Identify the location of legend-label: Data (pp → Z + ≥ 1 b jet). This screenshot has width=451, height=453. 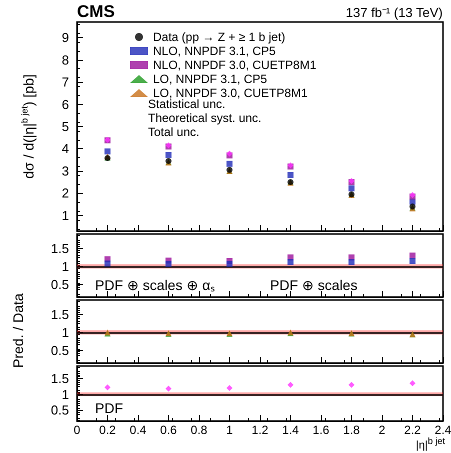
(219, 37).